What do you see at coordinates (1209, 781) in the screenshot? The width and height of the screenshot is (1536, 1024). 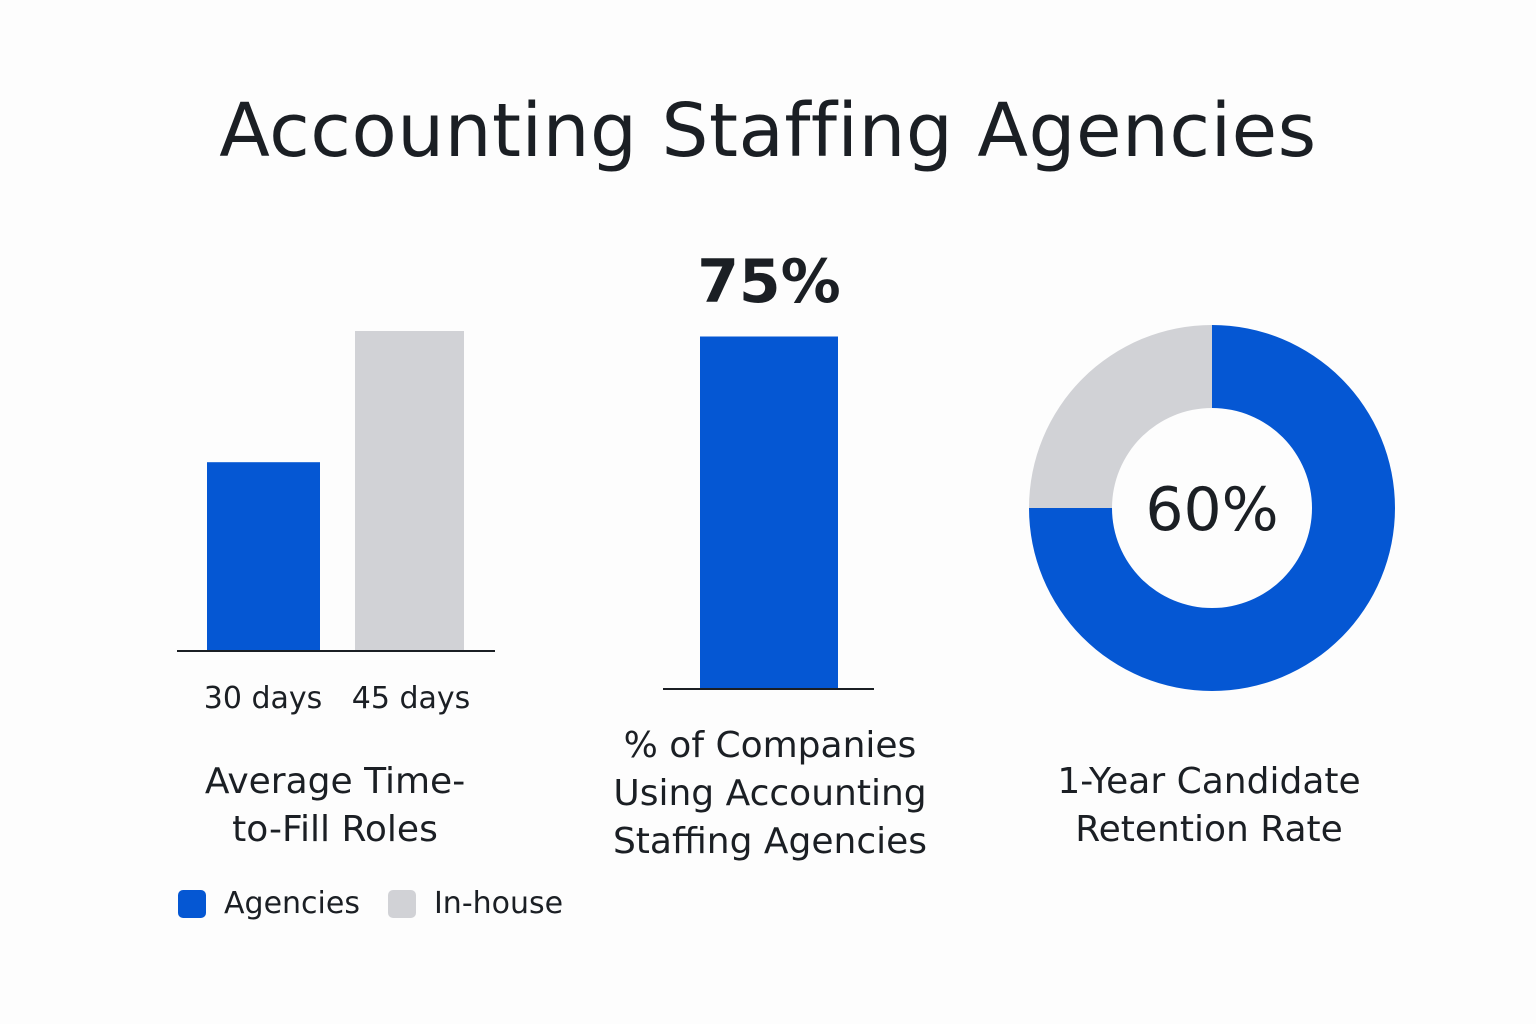 I see `caption-line: 1-Year Candidate` at bounding box center [1209, 781].